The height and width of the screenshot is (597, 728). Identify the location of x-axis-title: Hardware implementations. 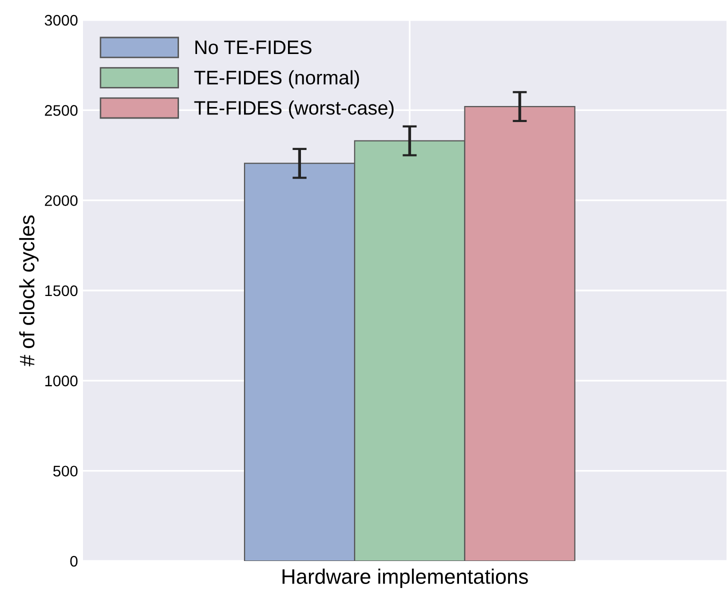
(405, 578).